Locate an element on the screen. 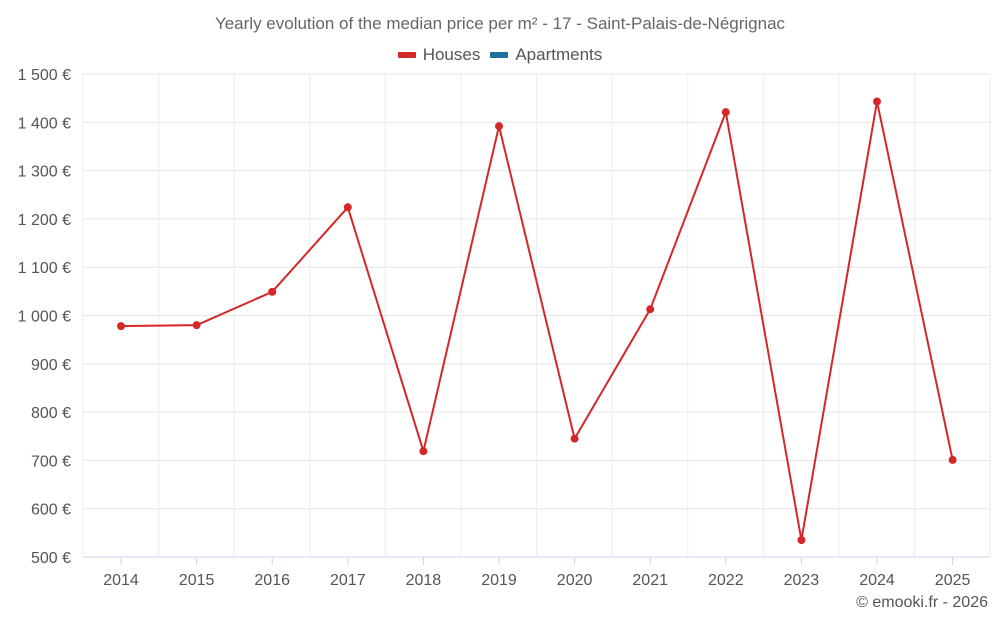  y-tick-label: 800 € is located at coordinates (51, 413).